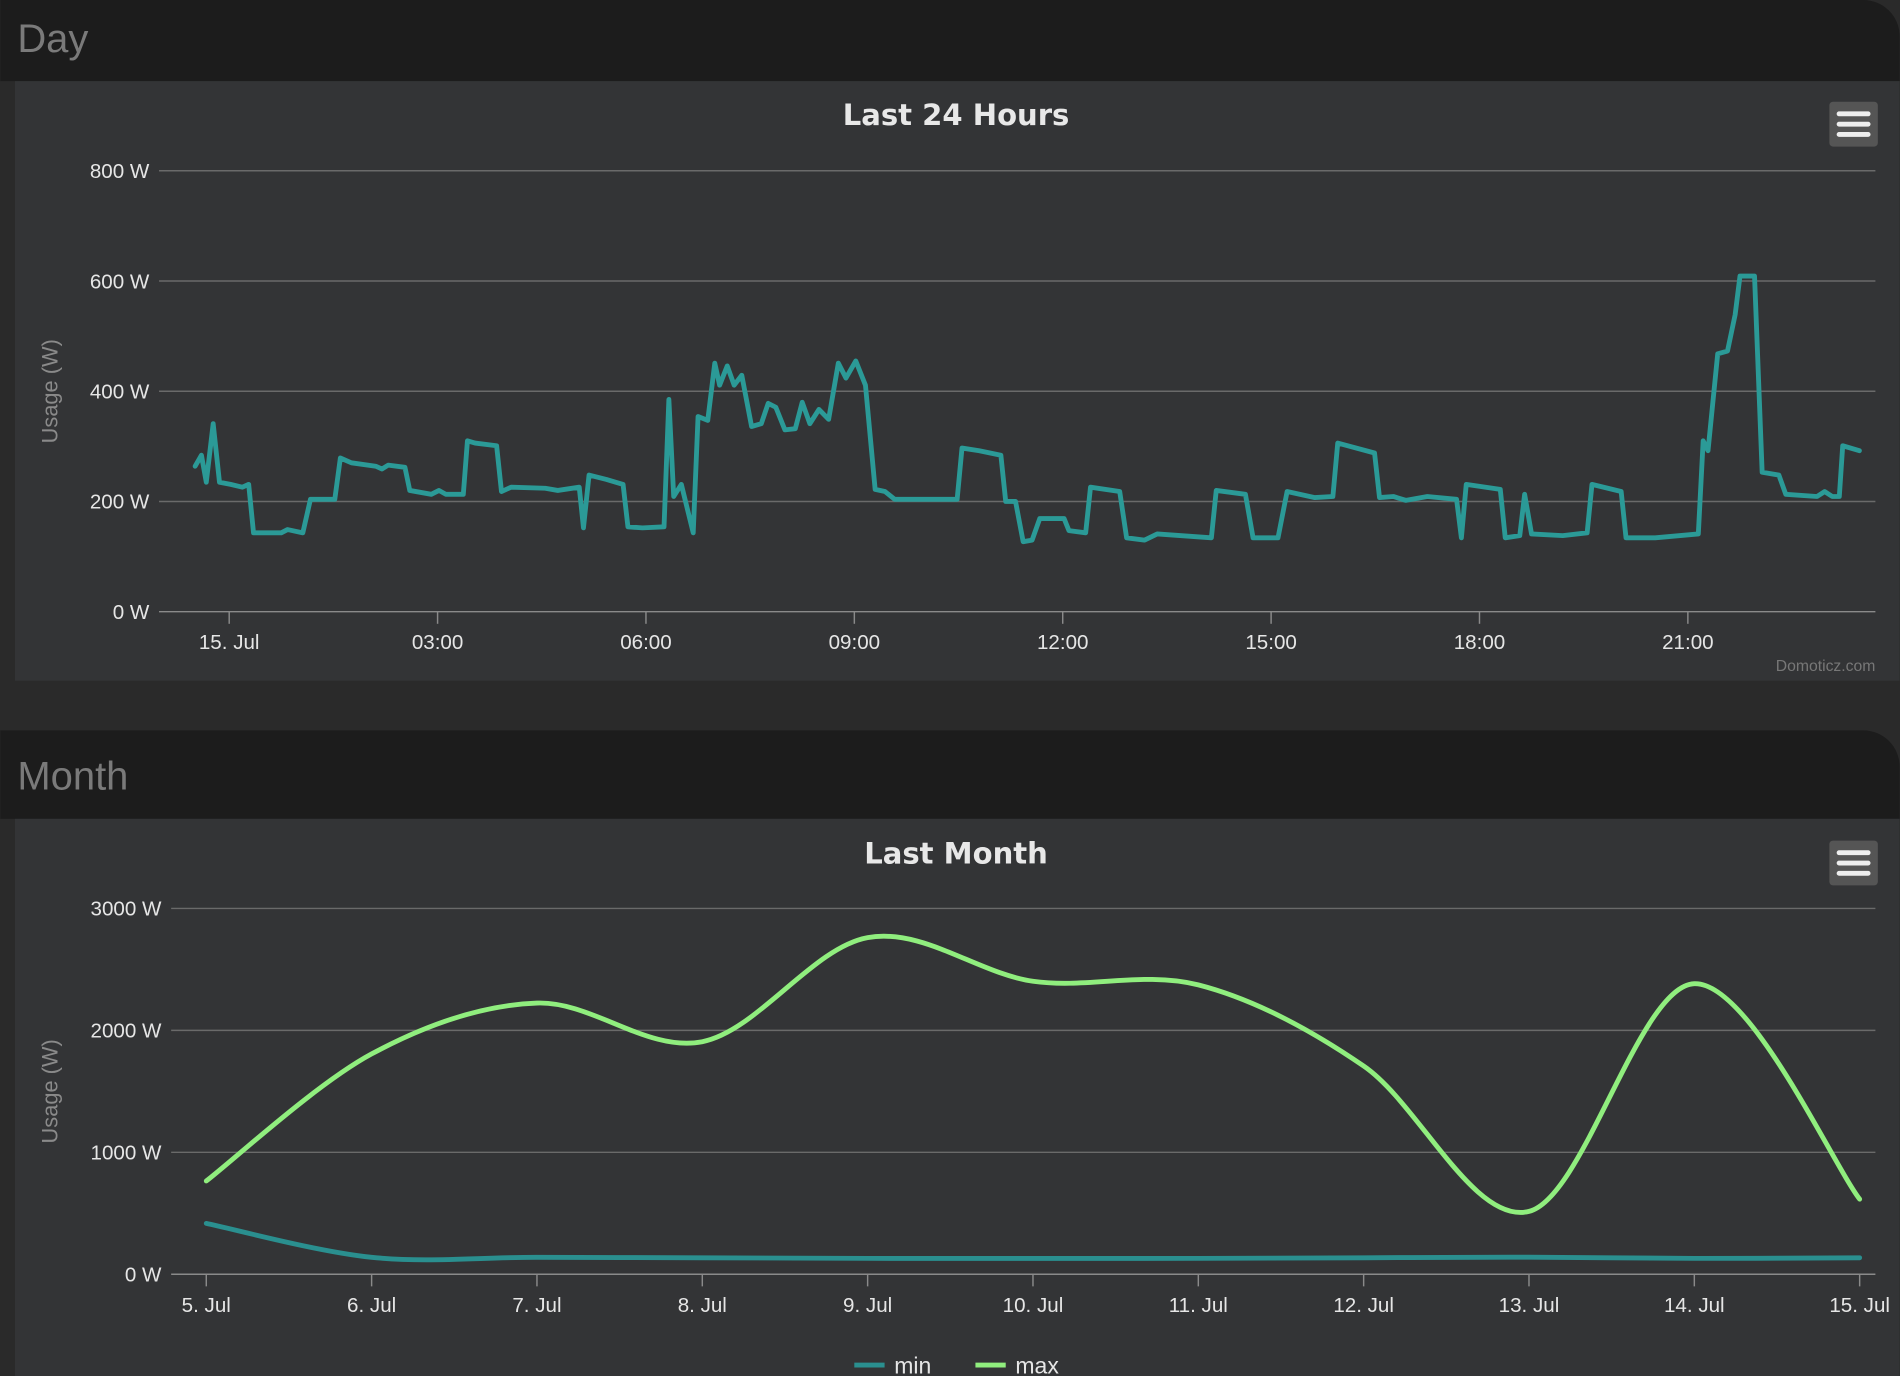 This screenshot has height=1376, width=1900. I want to click on x-tick-label: 13. Jul, so click(1529, 1305).